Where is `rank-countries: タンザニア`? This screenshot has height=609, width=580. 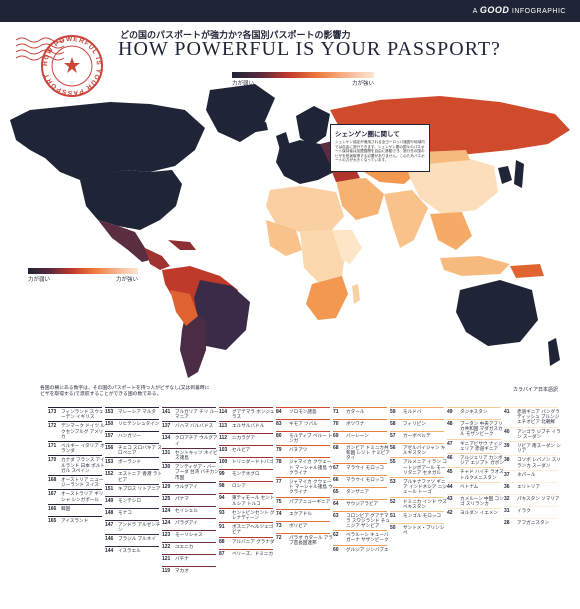 rank-countries: タンザニア is located at coordinates (357, 491).